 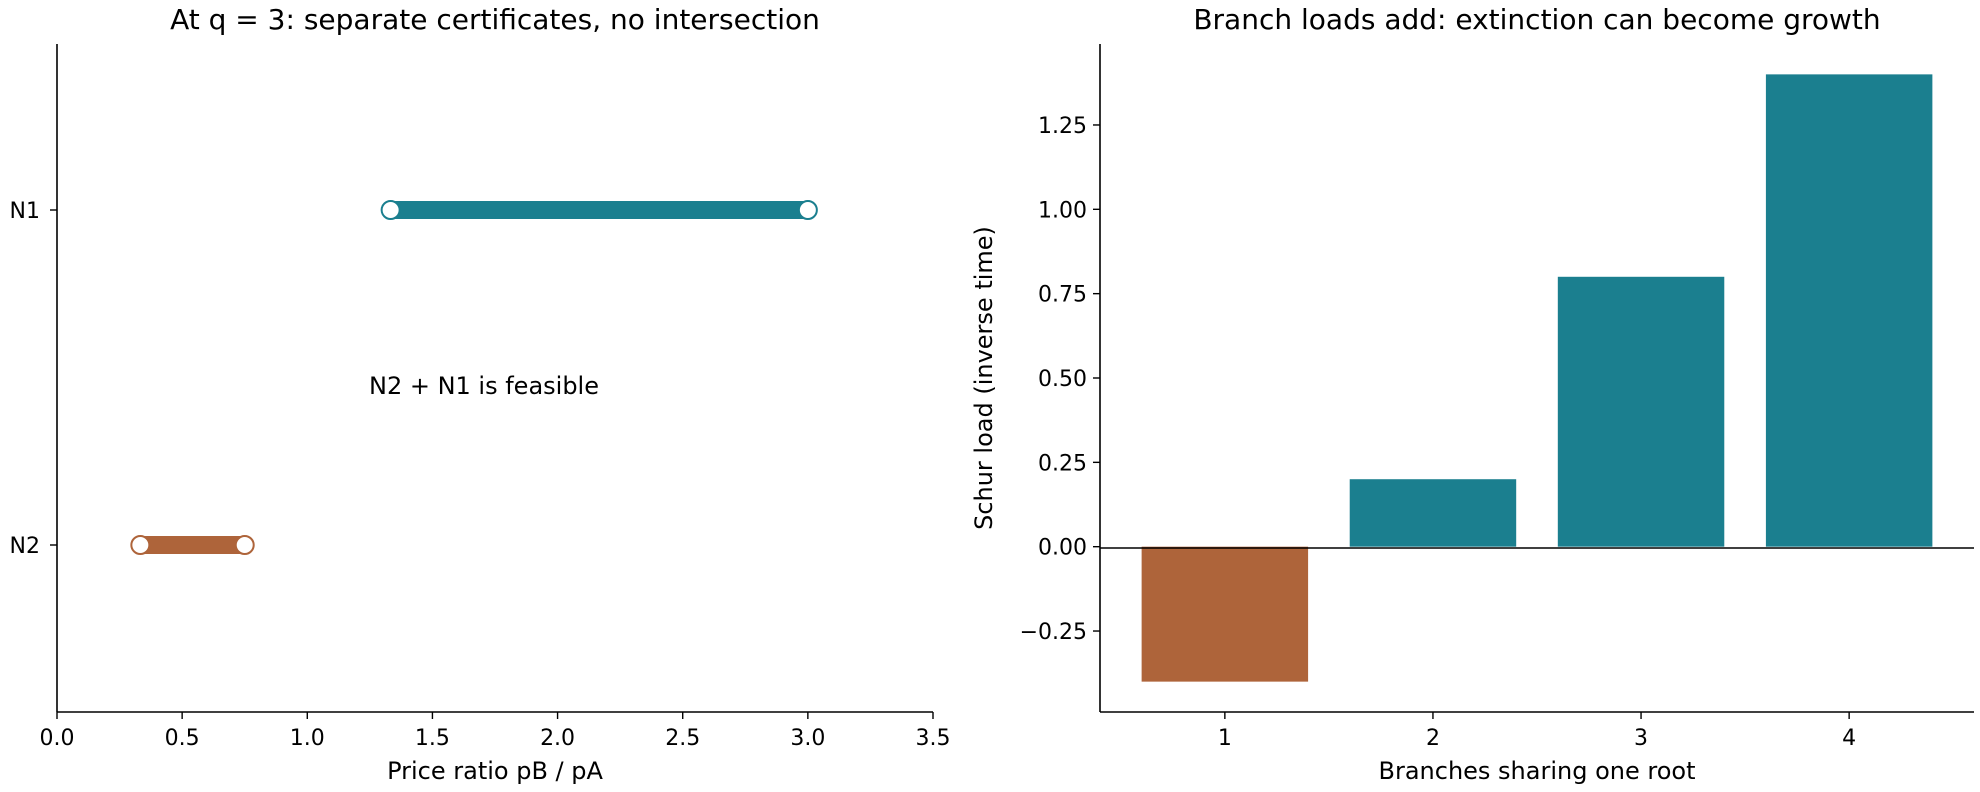 What do you see at coordinates (182, 738) in the screenshot?
I see `x-tick-label: 0.5` at bounding box center [182, 738].